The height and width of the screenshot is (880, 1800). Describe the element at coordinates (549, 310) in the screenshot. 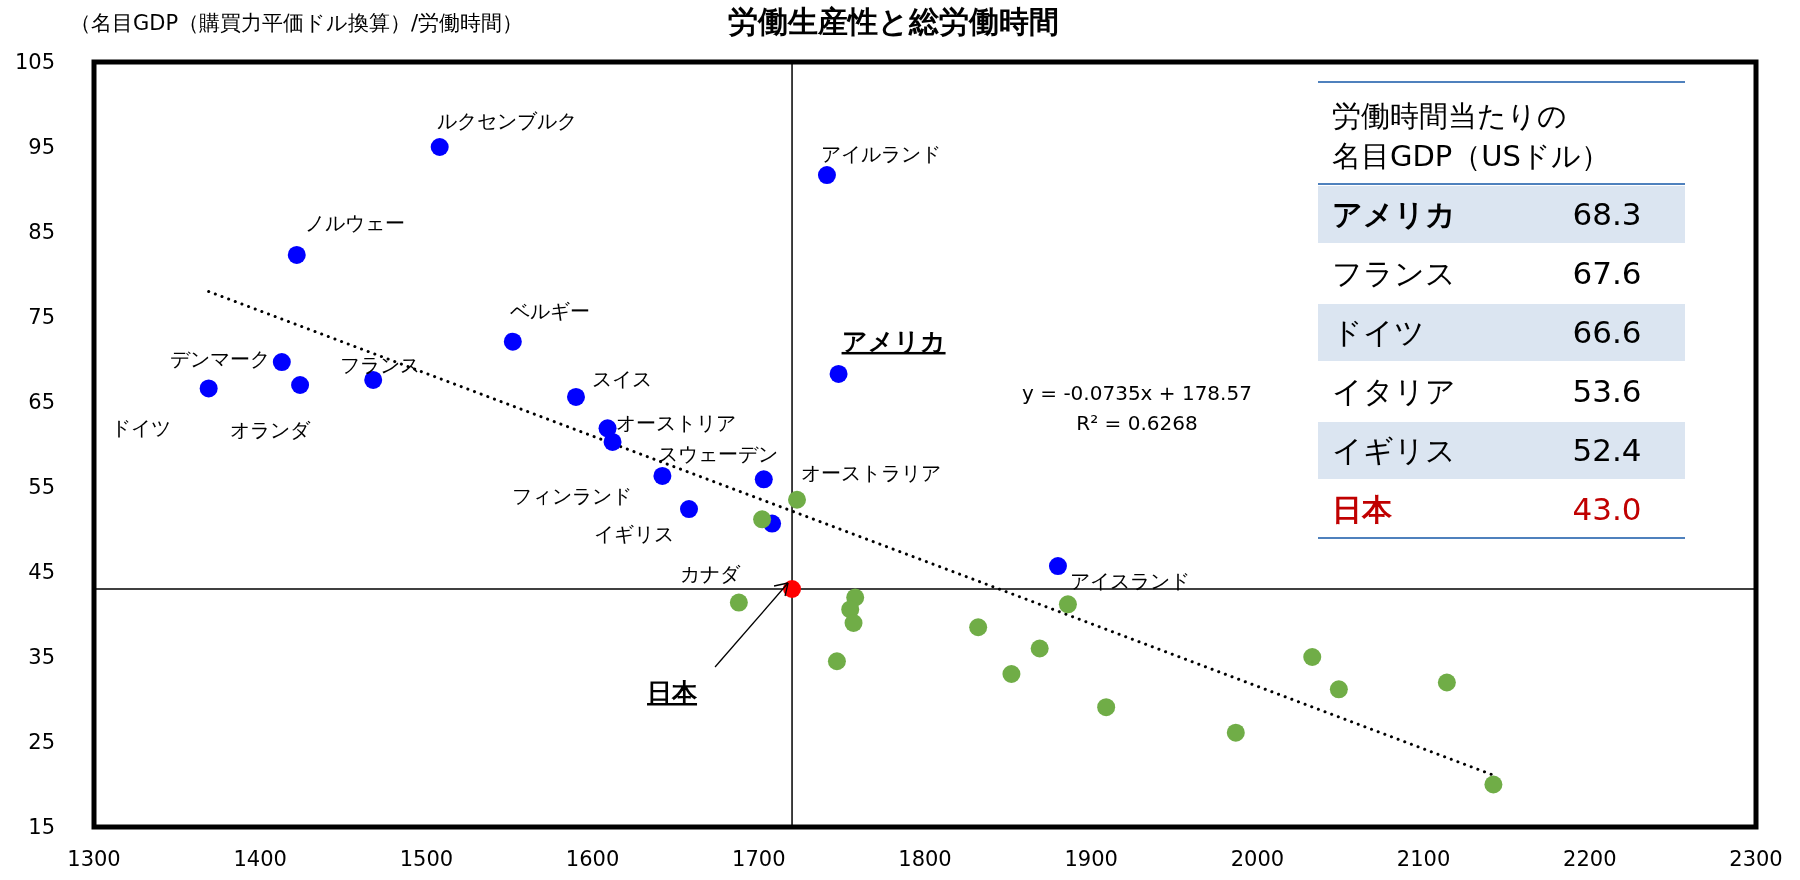

I see `annotation: ベルギー` at that location.